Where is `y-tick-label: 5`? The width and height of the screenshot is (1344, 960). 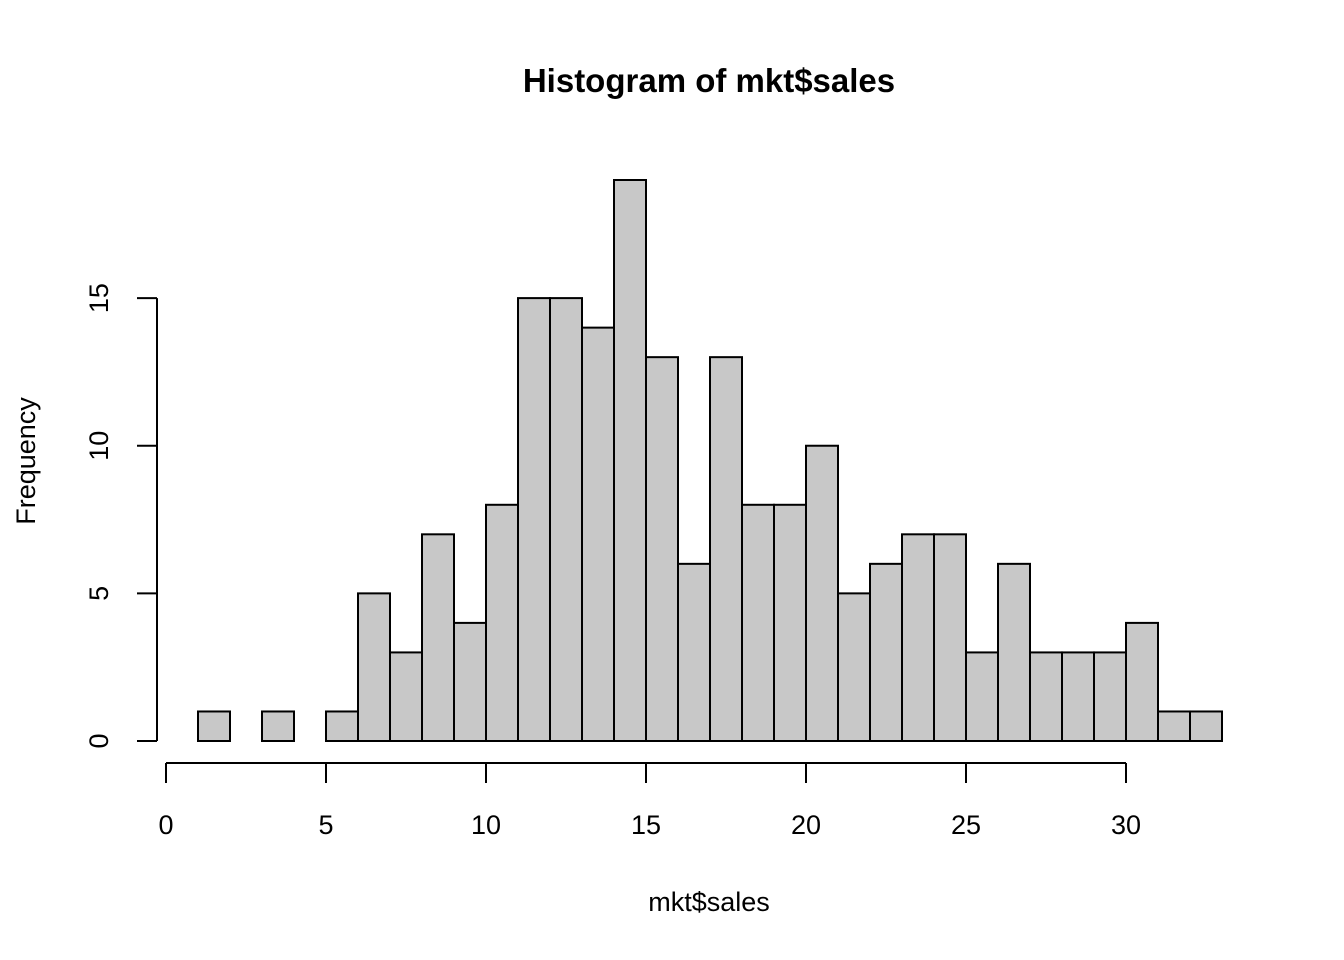 y-tick-label: 5 is located at coordinates (99, 593).